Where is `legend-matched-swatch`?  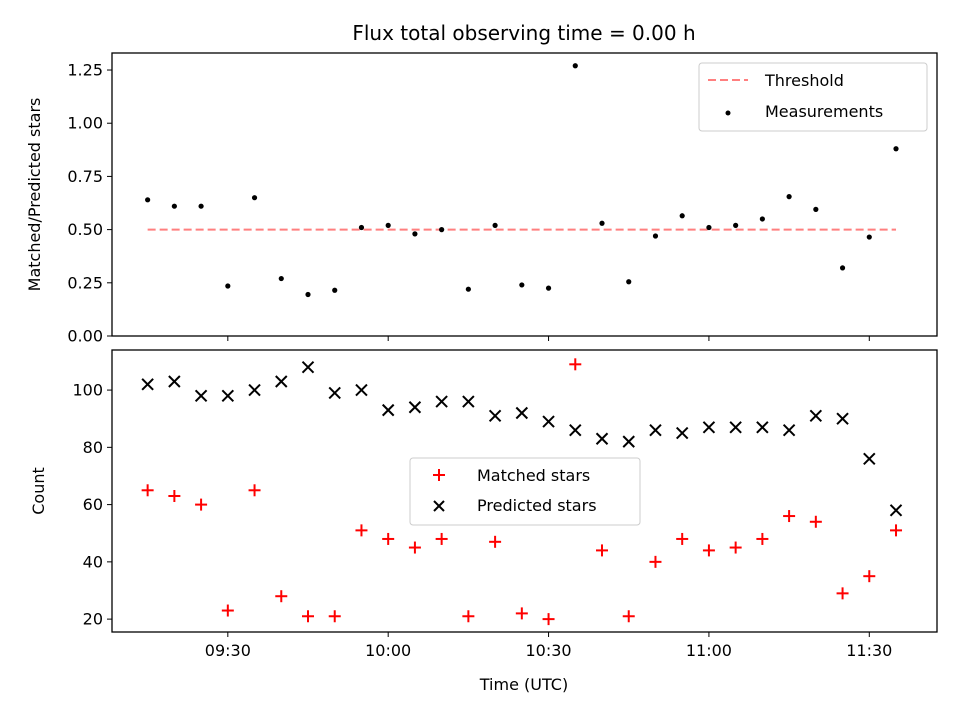
legend-matched-swatch is located at coordinates (439, 475).